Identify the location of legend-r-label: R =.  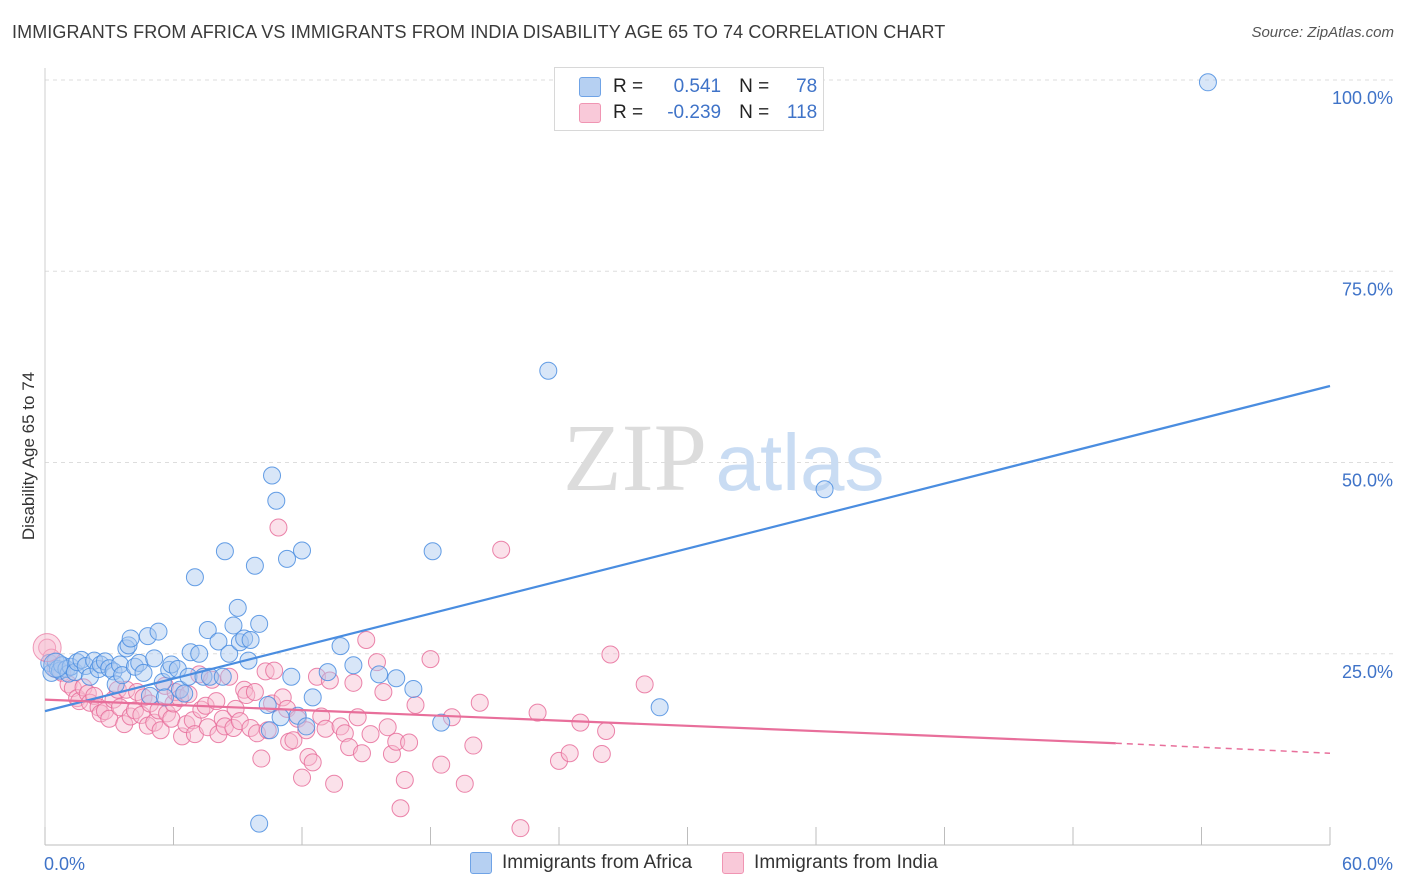
(628, 112).